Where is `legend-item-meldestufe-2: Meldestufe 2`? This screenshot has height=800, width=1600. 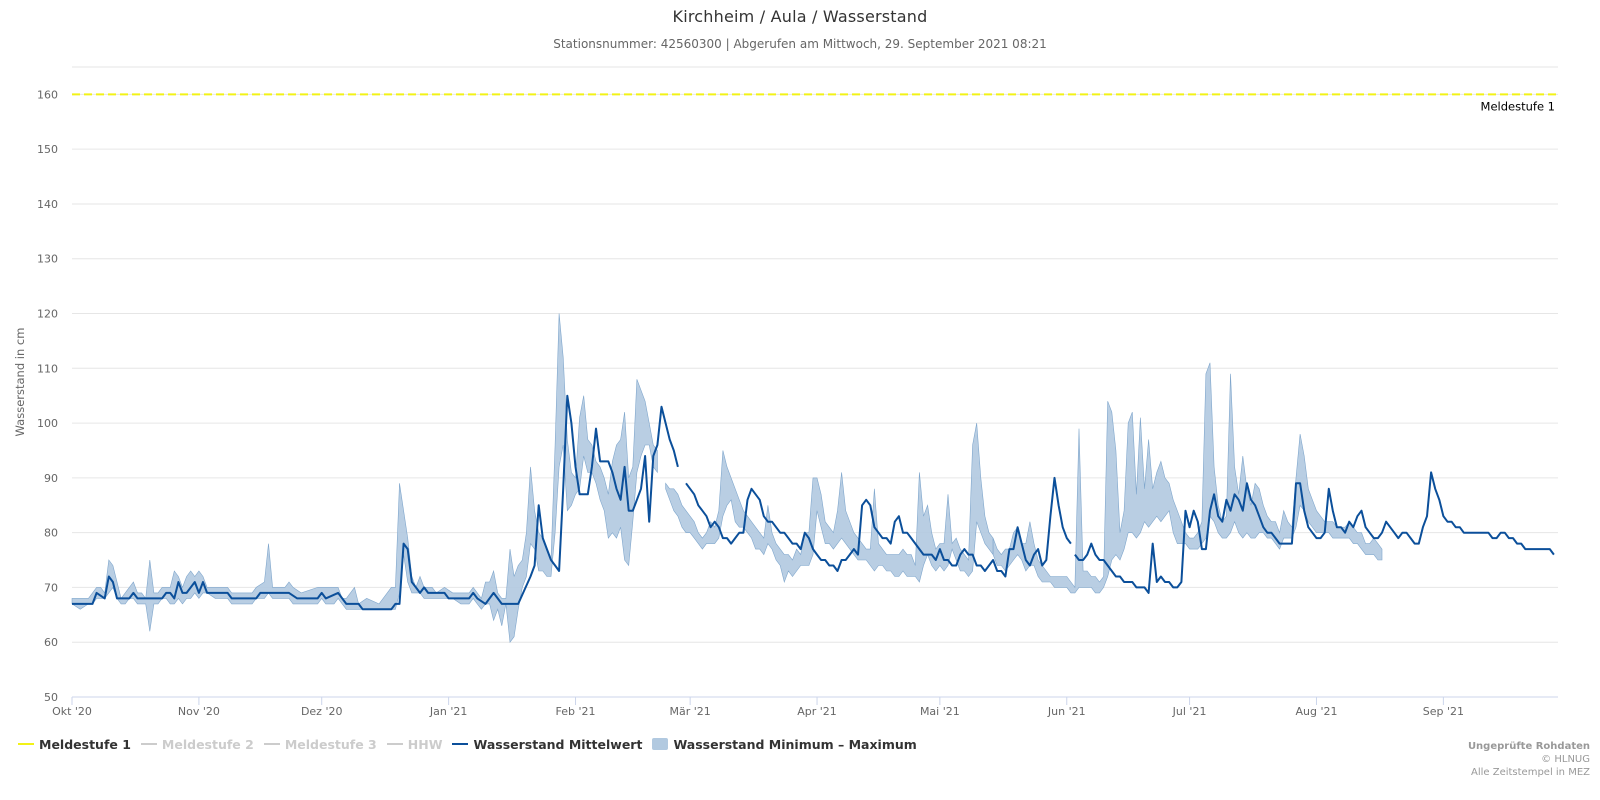
legend-item-meldestufe-2: Meldestufe 2 is located at coordinates (197, 744).